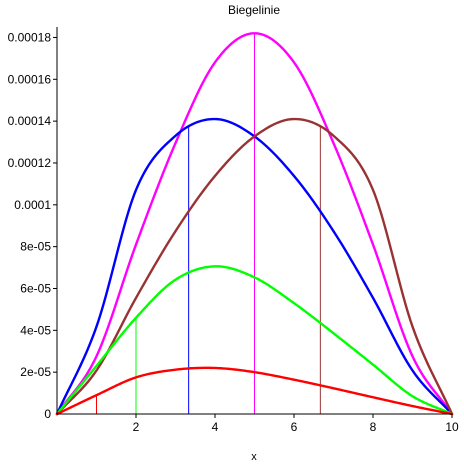 This screenshot has height=464, width=464. Describe the element at coordinates (30, 37) in the screenshot. I see `y-tick-label: 0.00018` at that location.